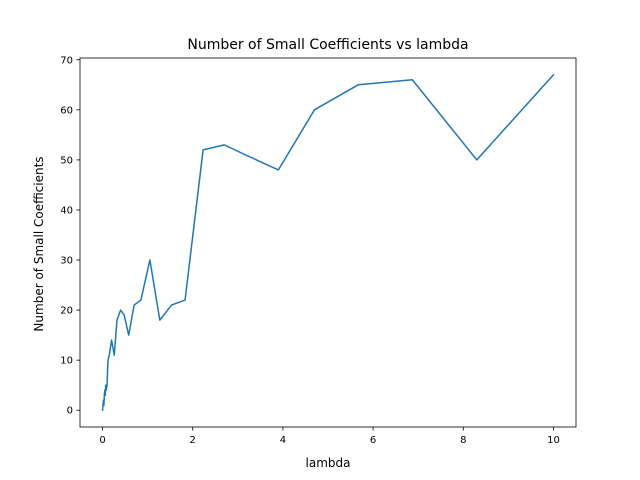 The height and width of the screenshot is (480, 640). Describe the element at coordinates (70, 236) in the screenshot. I see `y-axis-ticks: 0 10 20 30 40 50 60 70` at that location.